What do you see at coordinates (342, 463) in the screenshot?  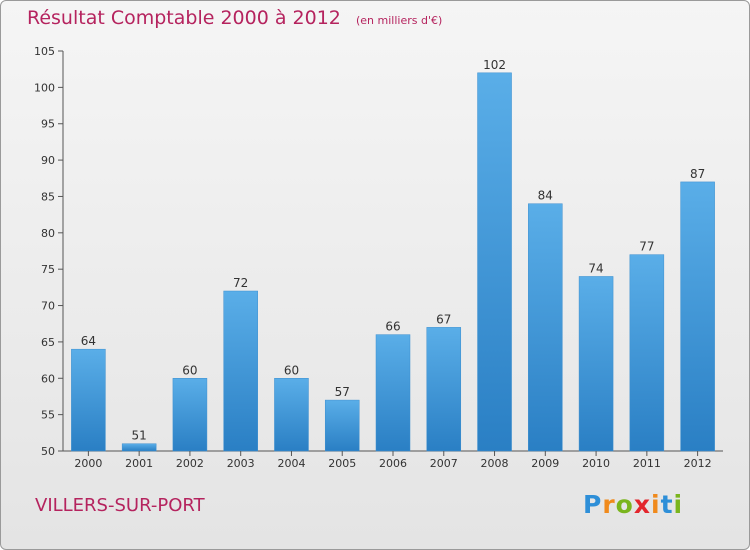 I see `x-tick-label: 2005` at bounding box center [342, 463].